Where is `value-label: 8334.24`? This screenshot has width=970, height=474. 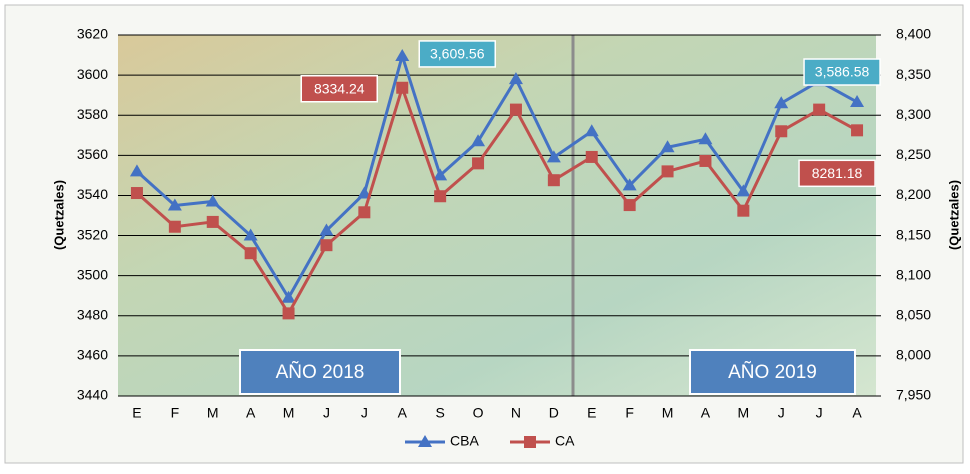
value-label: 8334.24 is located at coordinates (339, 88).